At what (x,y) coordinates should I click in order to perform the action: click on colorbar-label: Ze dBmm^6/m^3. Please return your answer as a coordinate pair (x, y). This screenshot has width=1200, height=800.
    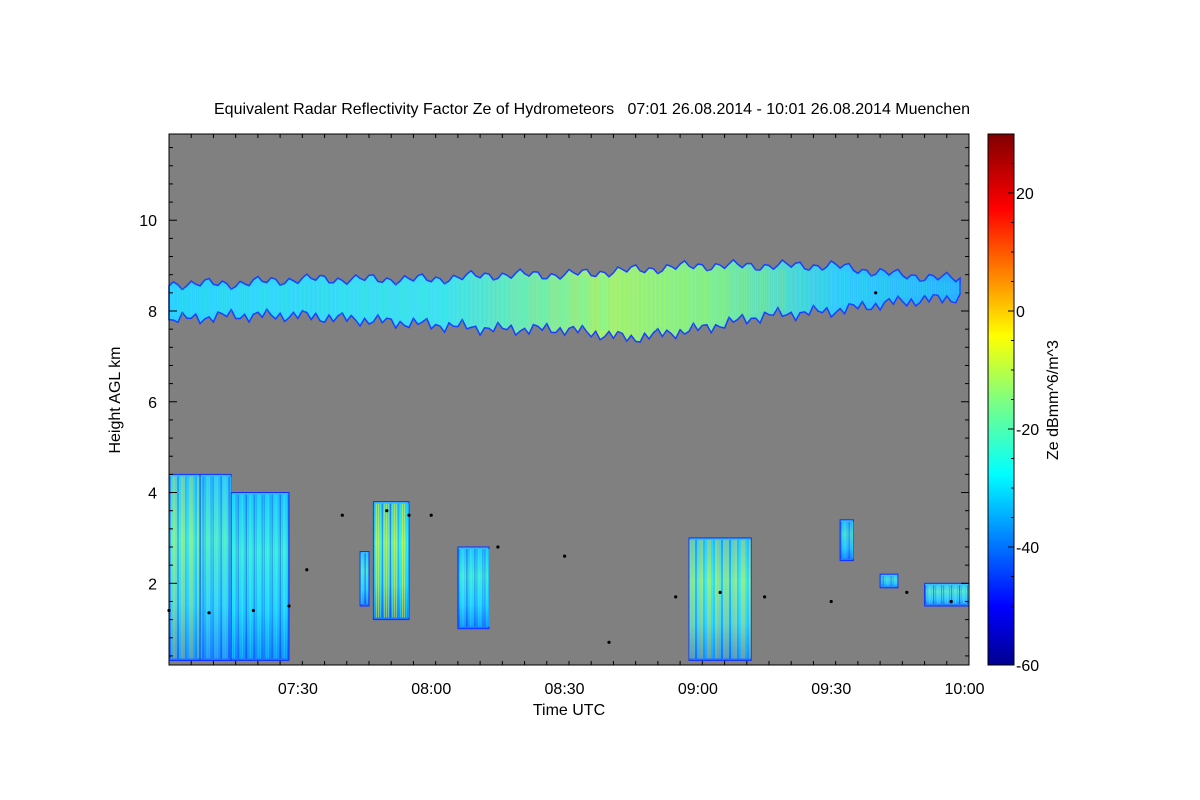
    Looking at the image, I should click on (1053, 400).